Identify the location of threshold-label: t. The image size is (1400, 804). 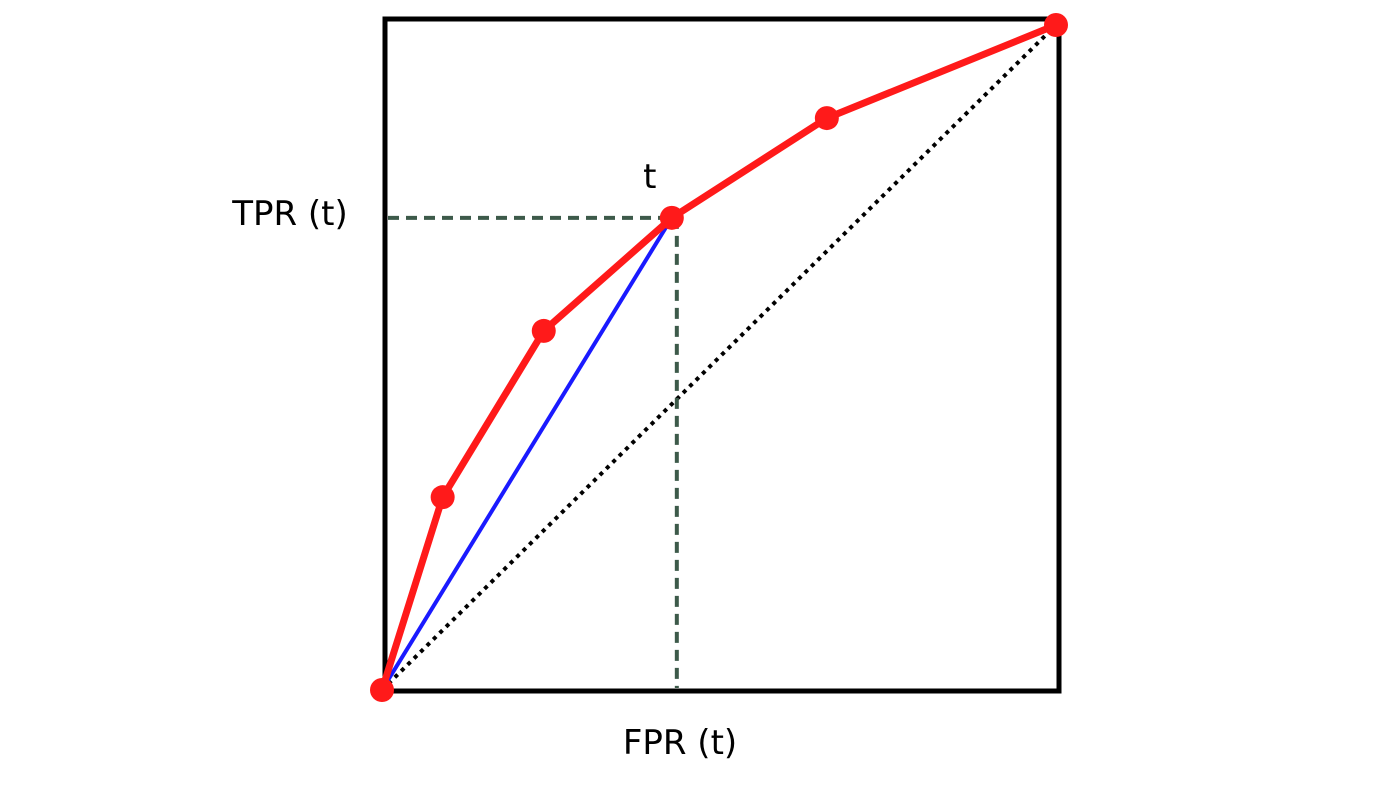
(649, 177).